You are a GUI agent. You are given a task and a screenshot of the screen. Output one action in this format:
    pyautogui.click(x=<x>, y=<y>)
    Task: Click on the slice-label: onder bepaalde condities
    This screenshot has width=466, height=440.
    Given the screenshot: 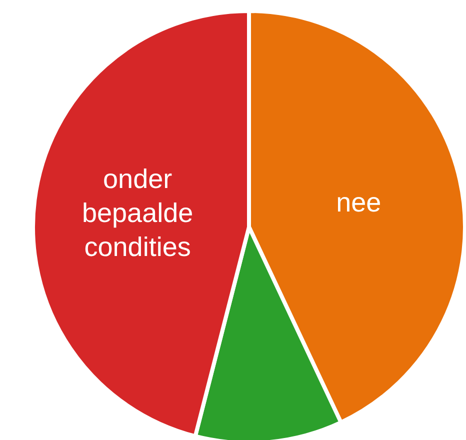 What is the action you would take?
    pyautogui.click(x=138, y=213)
    